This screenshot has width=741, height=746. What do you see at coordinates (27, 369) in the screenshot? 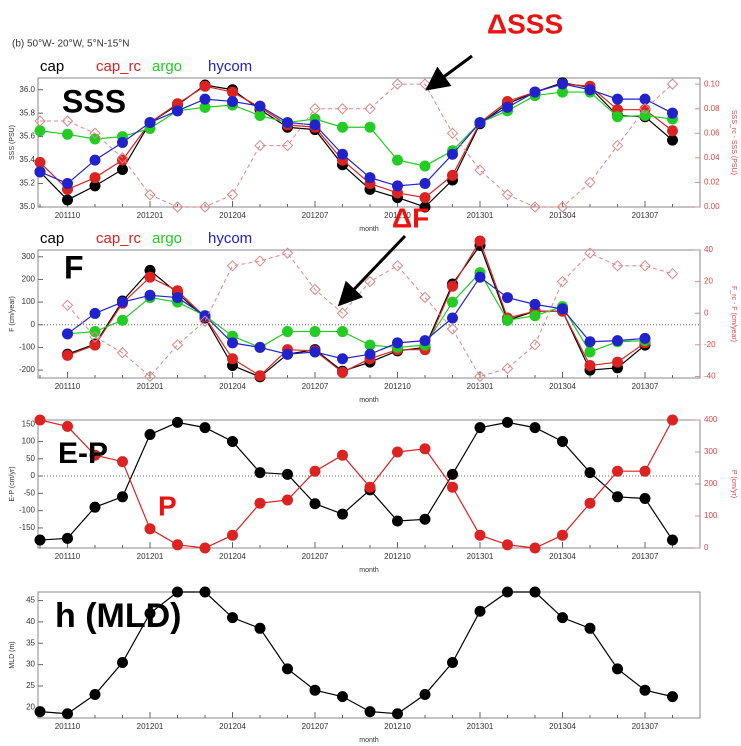
I see `y-tick-label: -200` at bounding box center [27, 369].